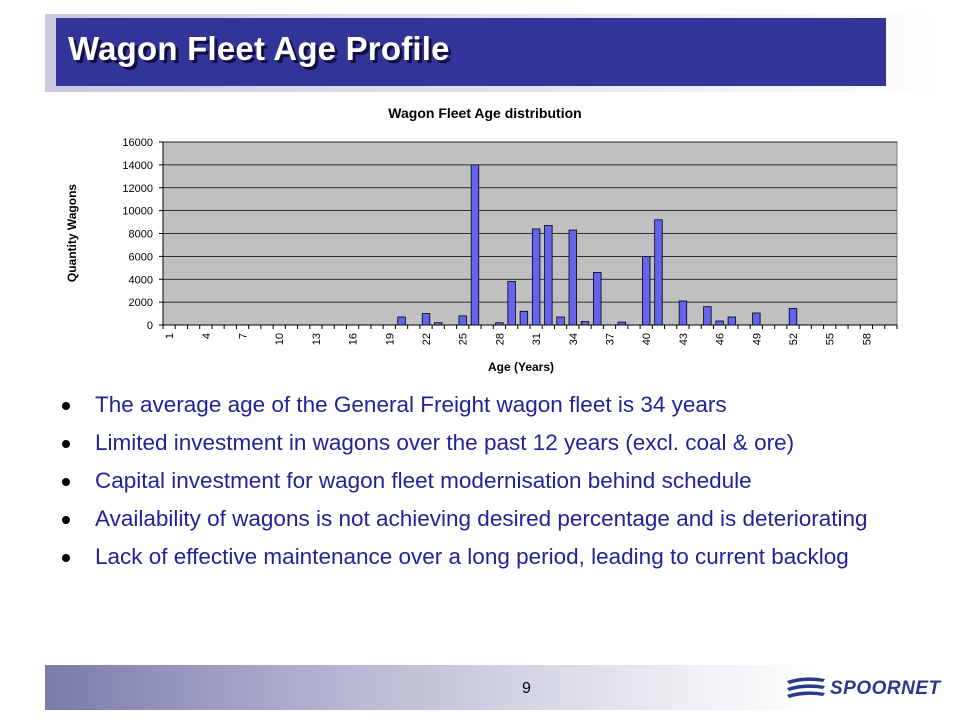  What do you see at coordinates (150, 326) in the screenshot?
I see `y-tick-label: 0` at bounding box center [150, 326].